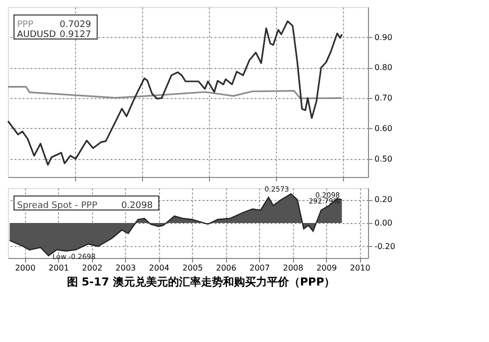 This screenshot has height=342, width=489. I want to click on y-tick-label: 0.50, so click(383, 159).